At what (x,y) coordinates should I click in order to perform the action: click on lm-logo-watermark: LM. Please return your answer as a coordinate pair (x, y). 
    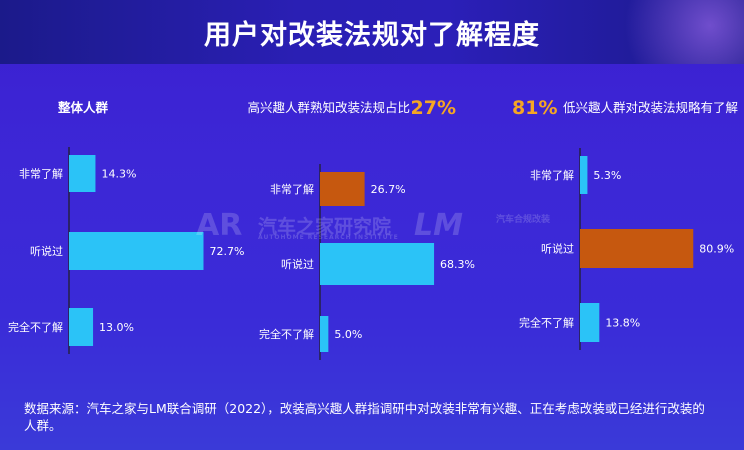
    Looking at the image, I should click on (438, 225).